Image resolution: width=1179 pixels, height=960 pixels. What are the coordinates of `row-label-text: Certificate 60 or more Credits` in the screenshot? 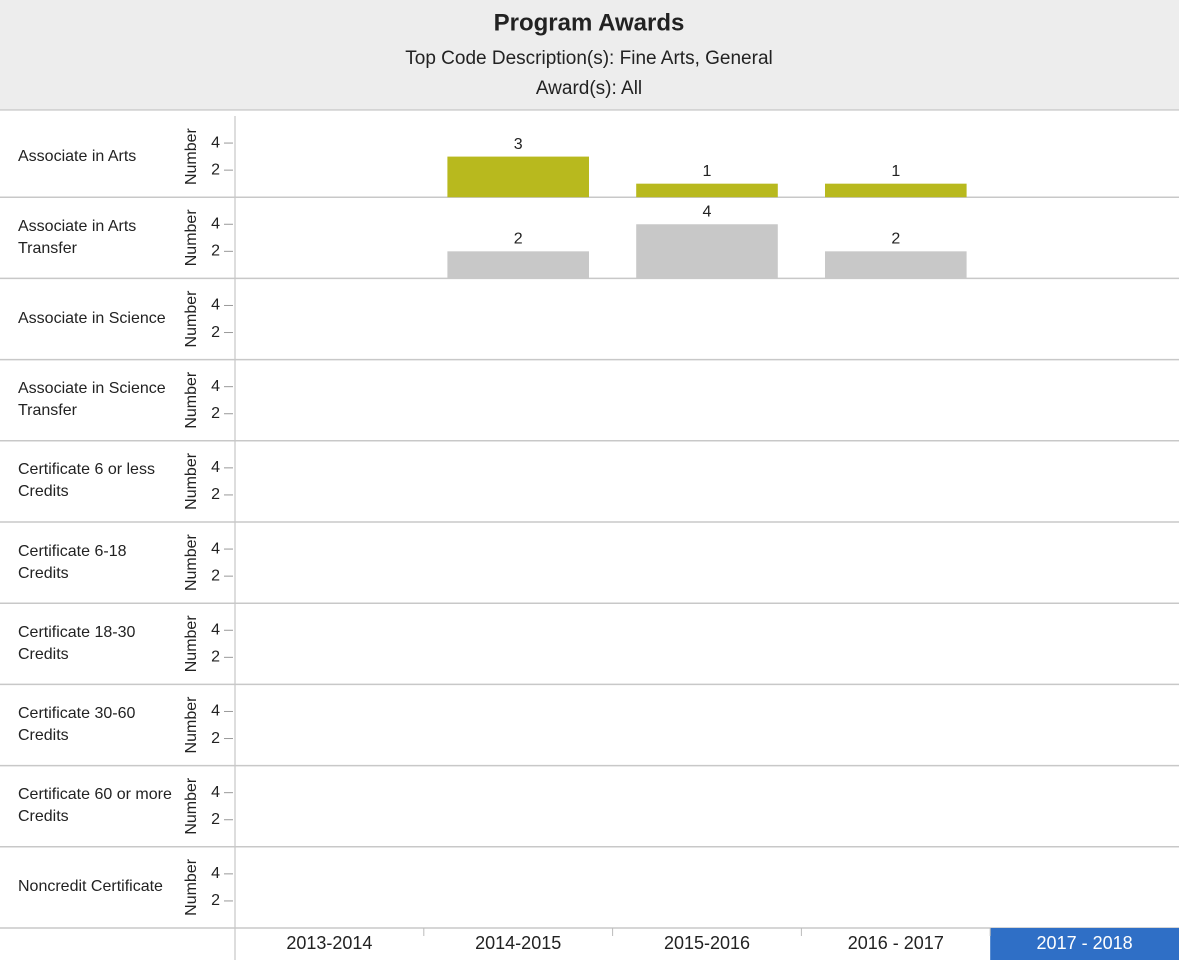 It's located at (95, 806).